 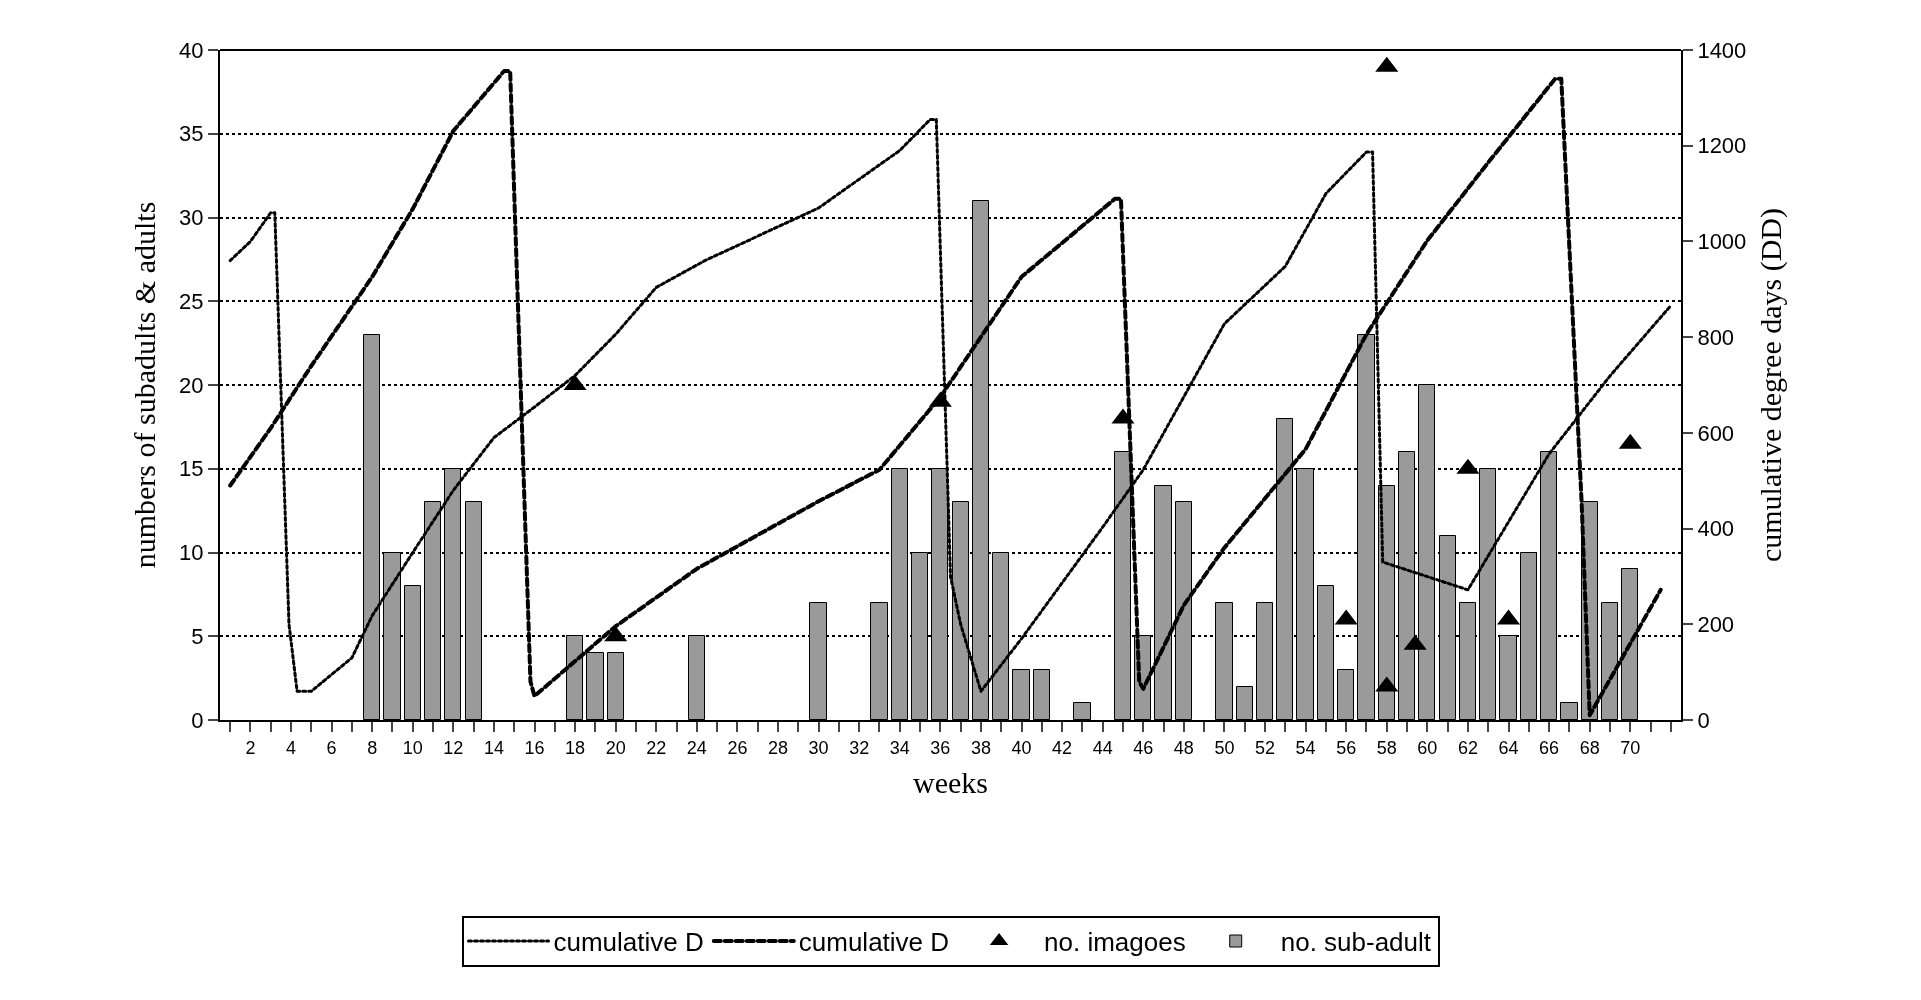 I want to click on y2-tick-label: 1000, so click(x=1722, y=242).